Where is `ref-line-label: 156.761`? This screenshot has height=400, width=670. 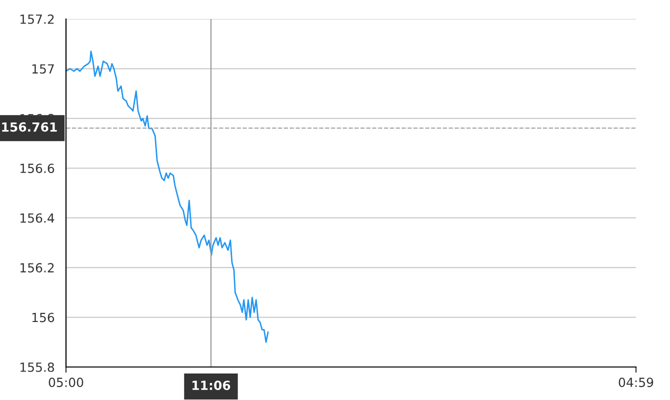 ref-line-label: 156.761 is located at coordinates (29, 127).